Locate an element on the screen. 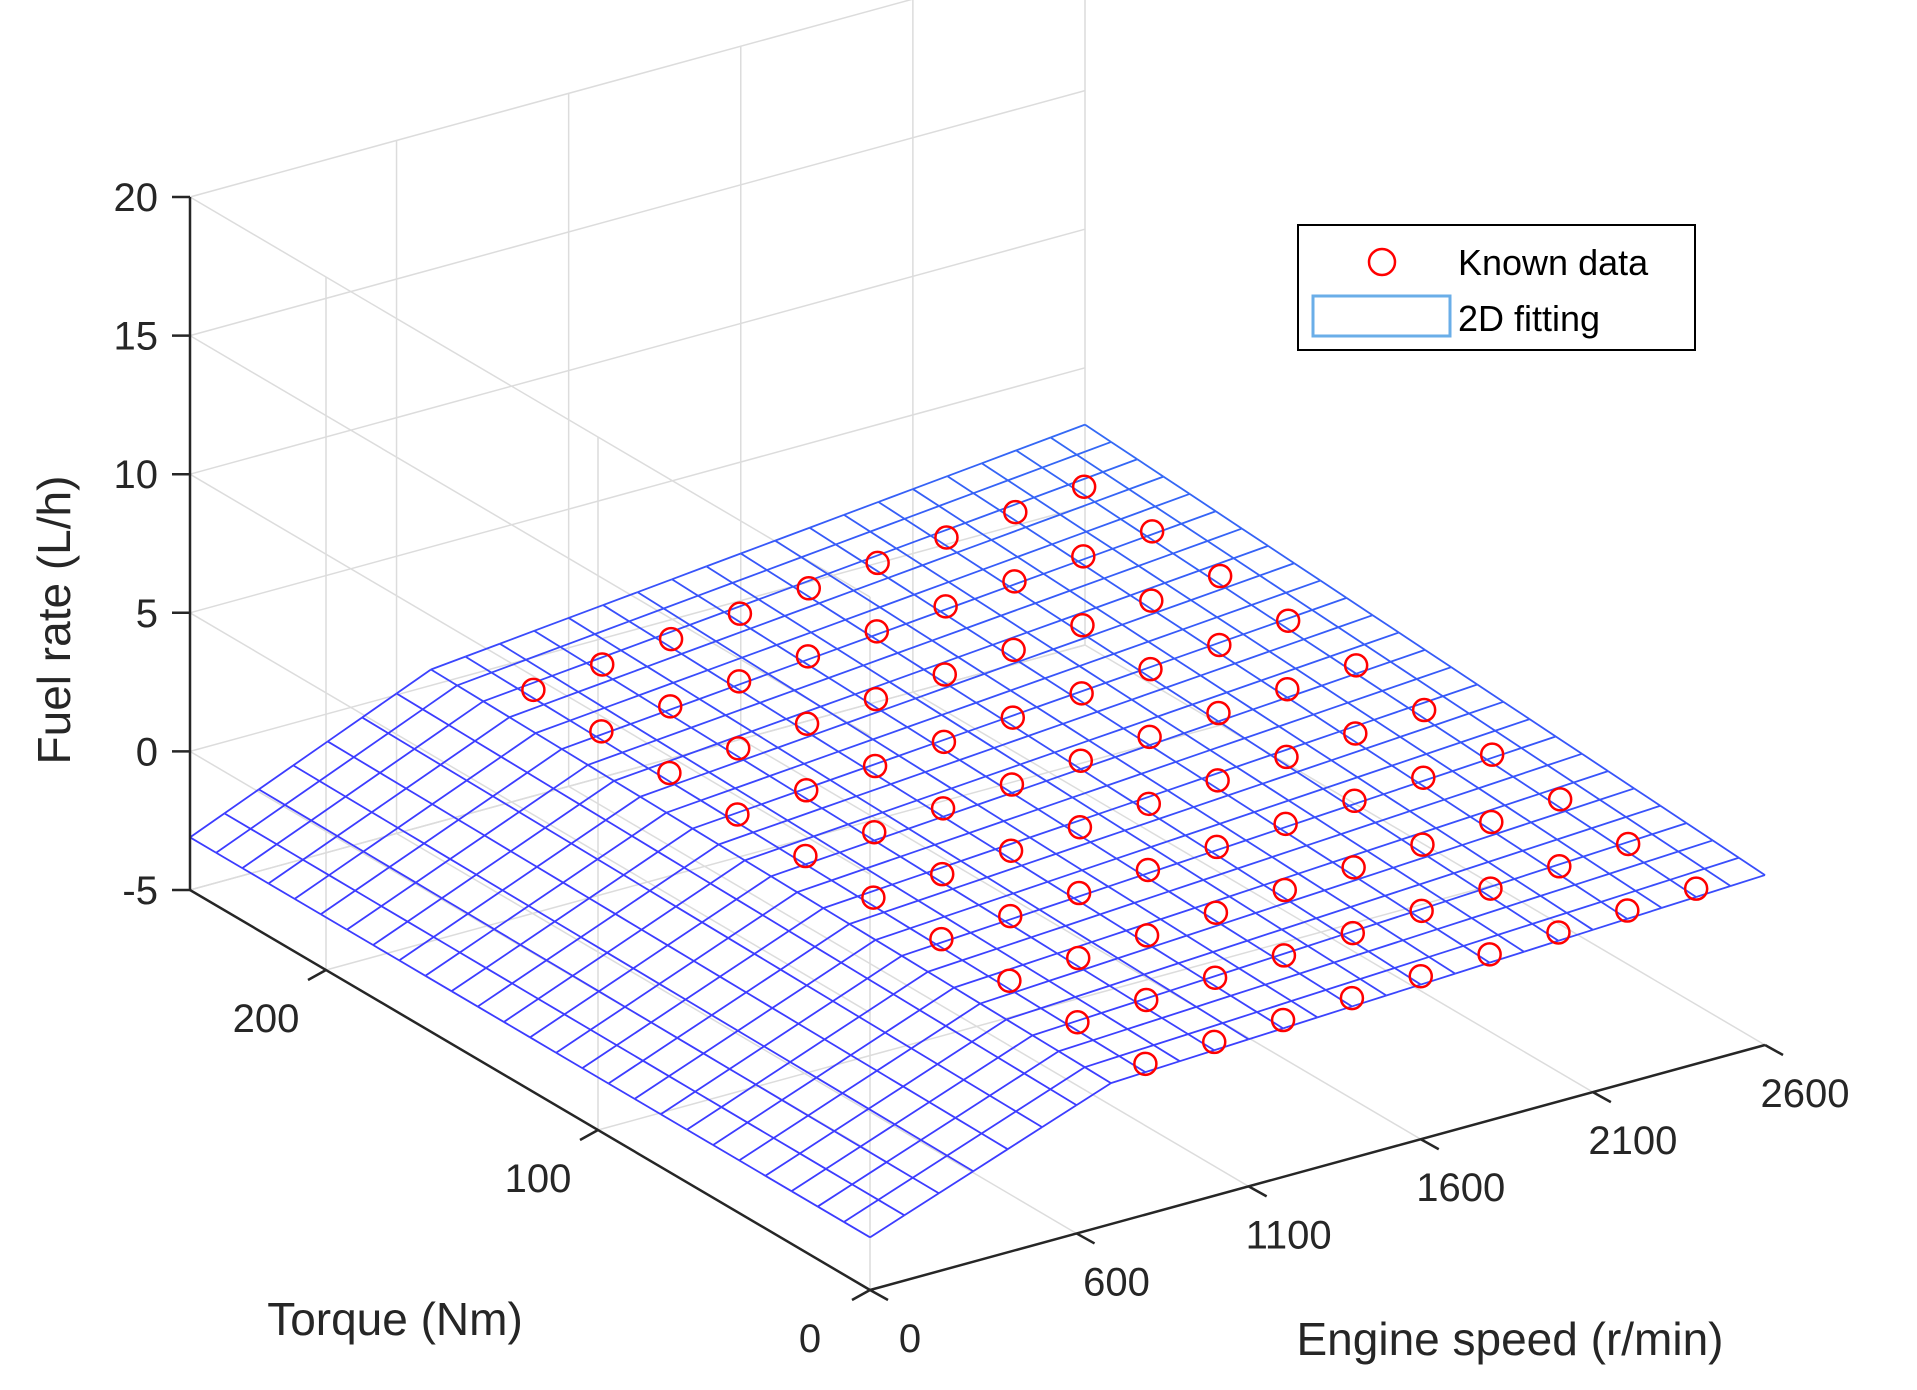 The width and height of the screenshot is (1917, 1390). z-tick-label: 20 is located at coordinates (136, 198).